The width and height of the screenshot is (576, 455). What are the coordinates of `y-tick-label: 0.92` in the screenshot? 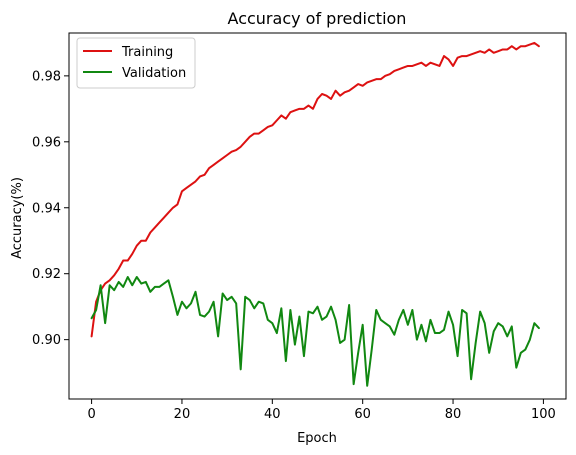 It's located at (46, 274).